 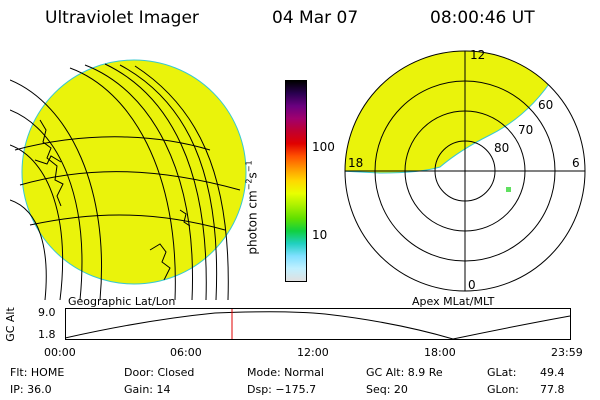 What do you see at coordinates (318, 324) in the screenshot?
I see `altitude-plot` at bounding box center [318, 324].